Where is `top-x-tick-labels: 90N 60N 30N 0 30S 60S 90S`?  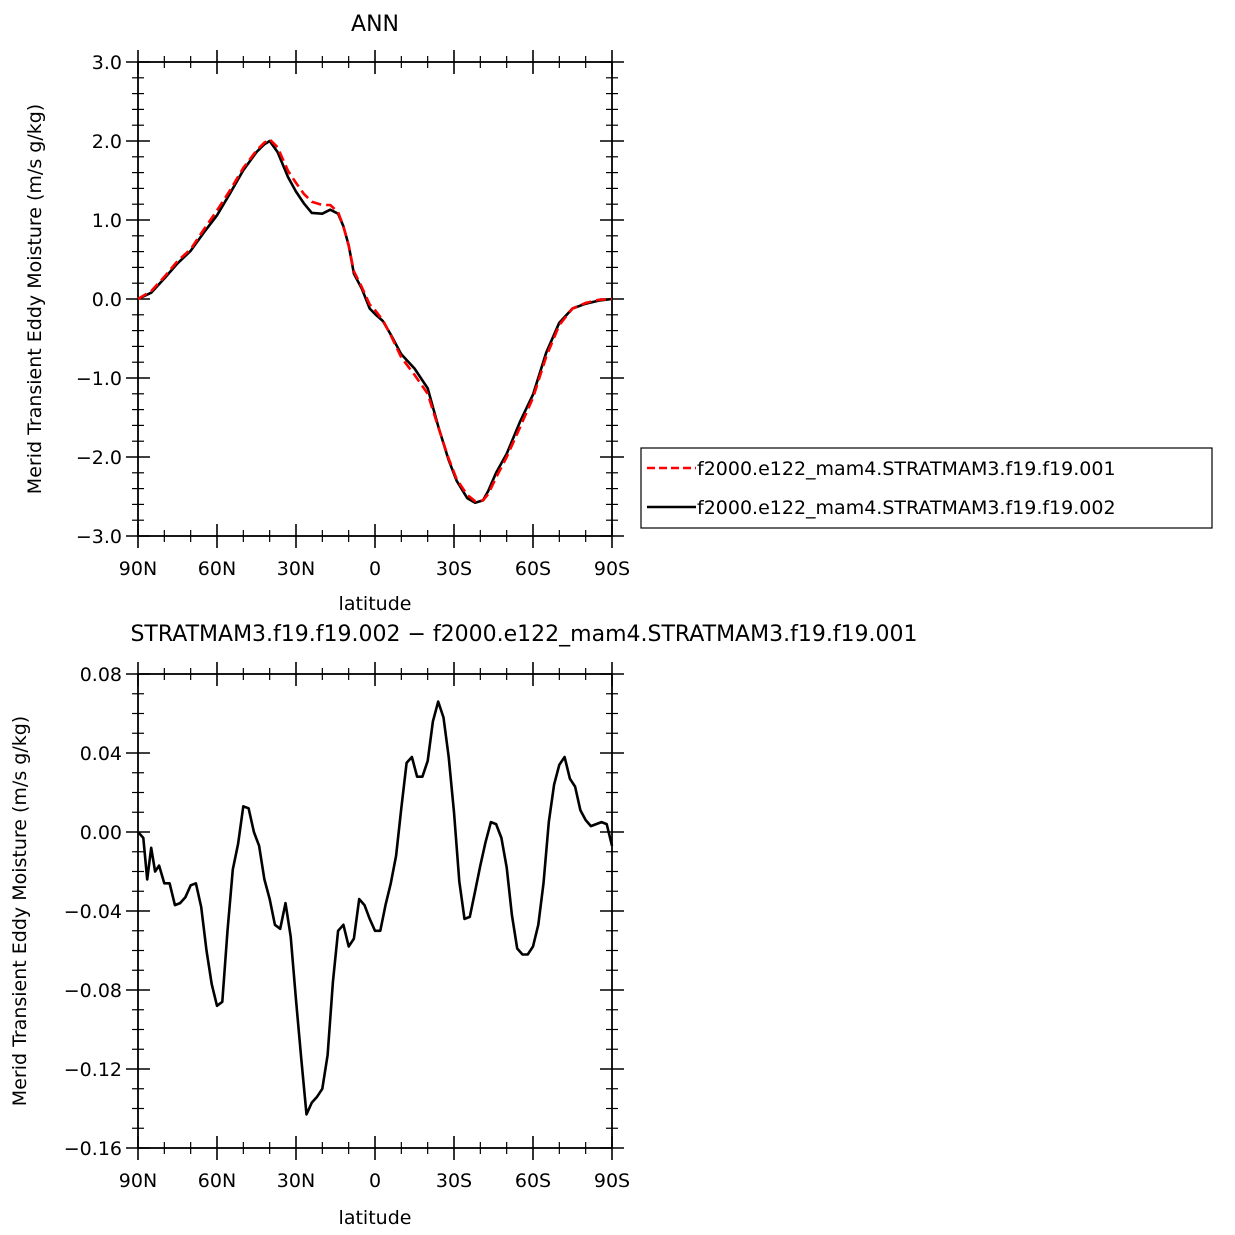 top-x-tick-labels: 90N 60N 30N 0 30S 60S 90S is located at coordinates (374, 569).